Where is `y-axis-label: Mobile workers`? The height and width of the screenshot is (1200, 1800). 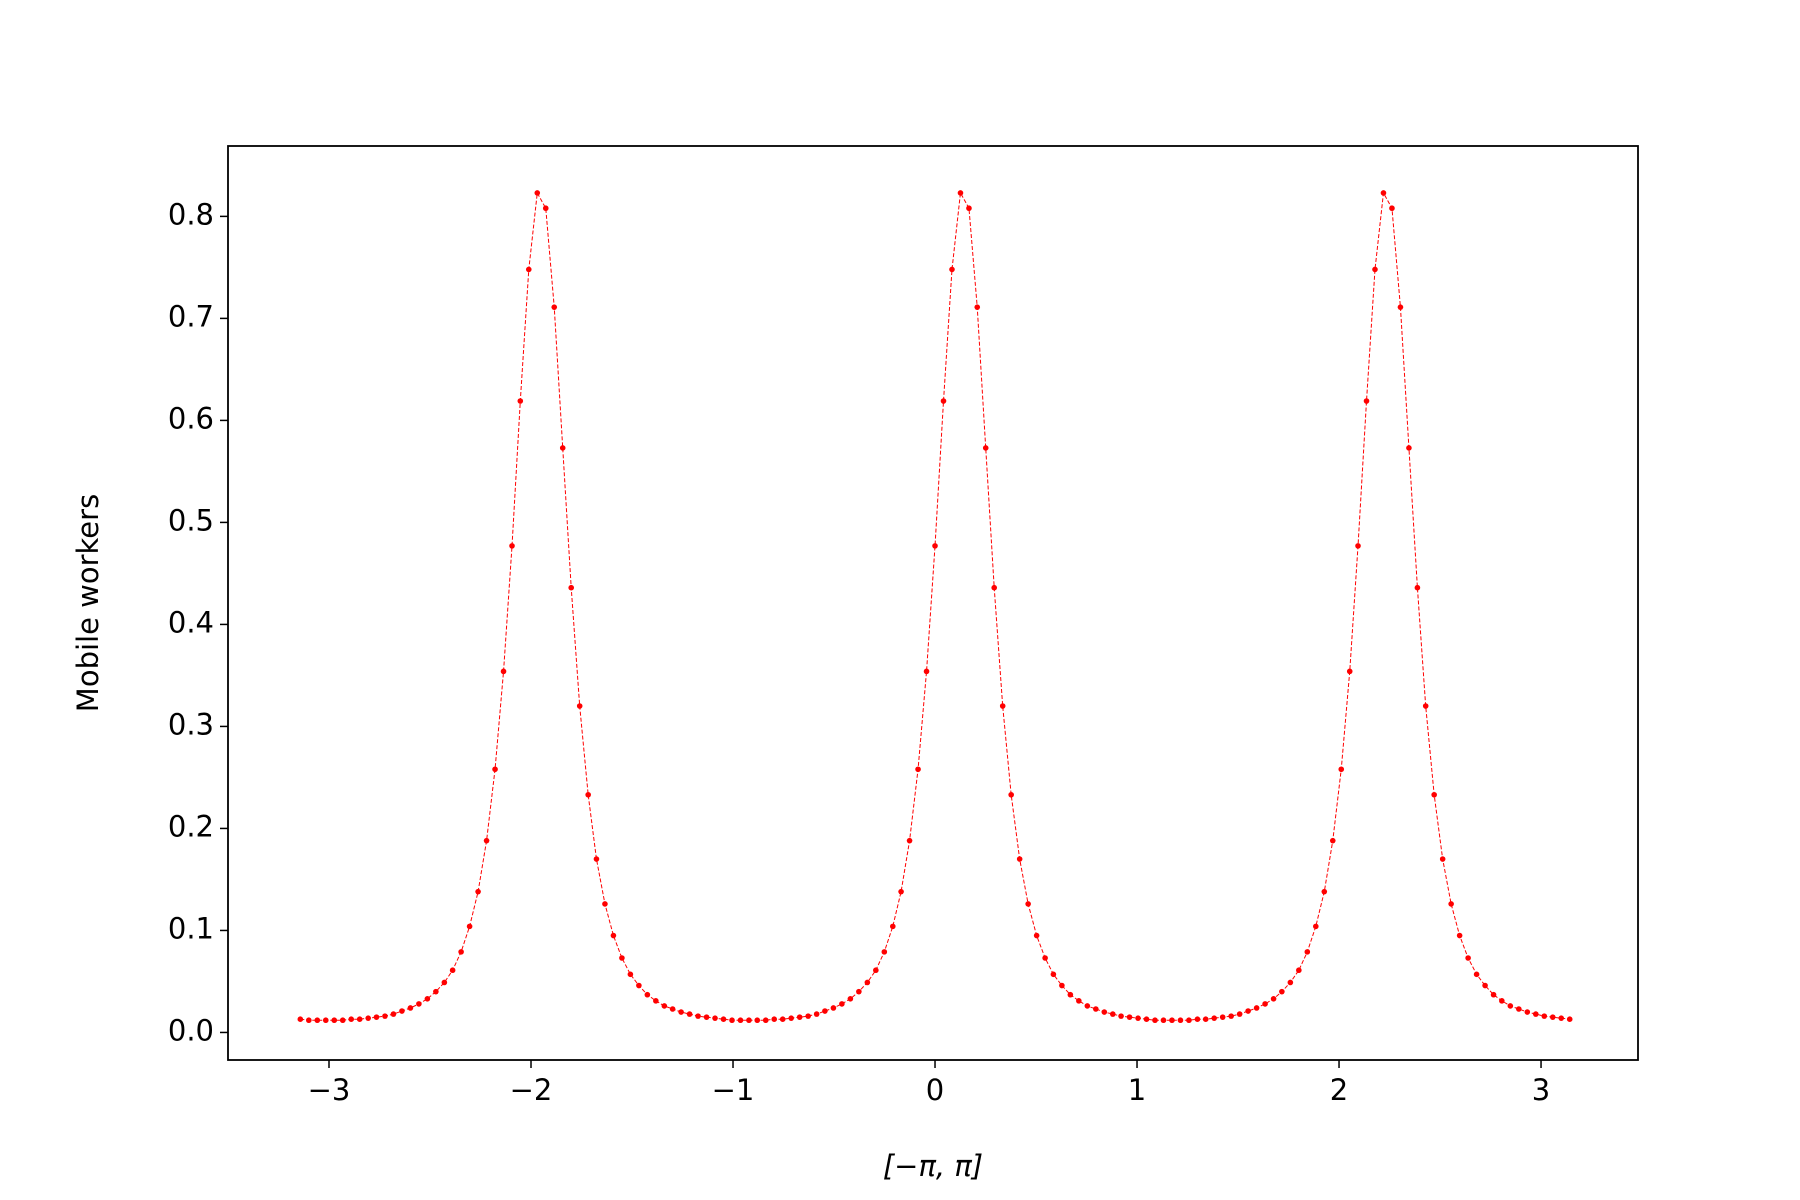 y-axis-label: Mobile workers is located at coordinates (88, 603).